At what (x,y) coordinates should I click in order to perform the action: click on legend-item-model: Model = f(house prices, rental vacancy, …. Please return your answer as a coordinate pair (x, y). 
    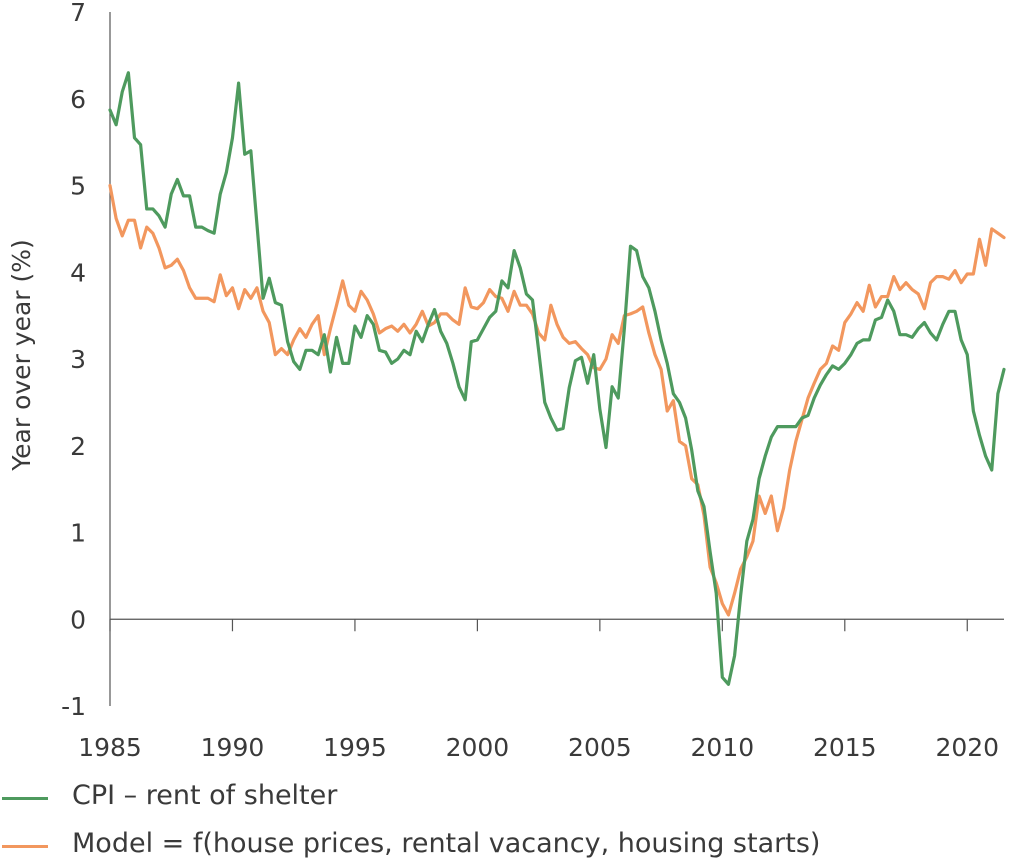
    Looking at the image, I should click on (504, 846).